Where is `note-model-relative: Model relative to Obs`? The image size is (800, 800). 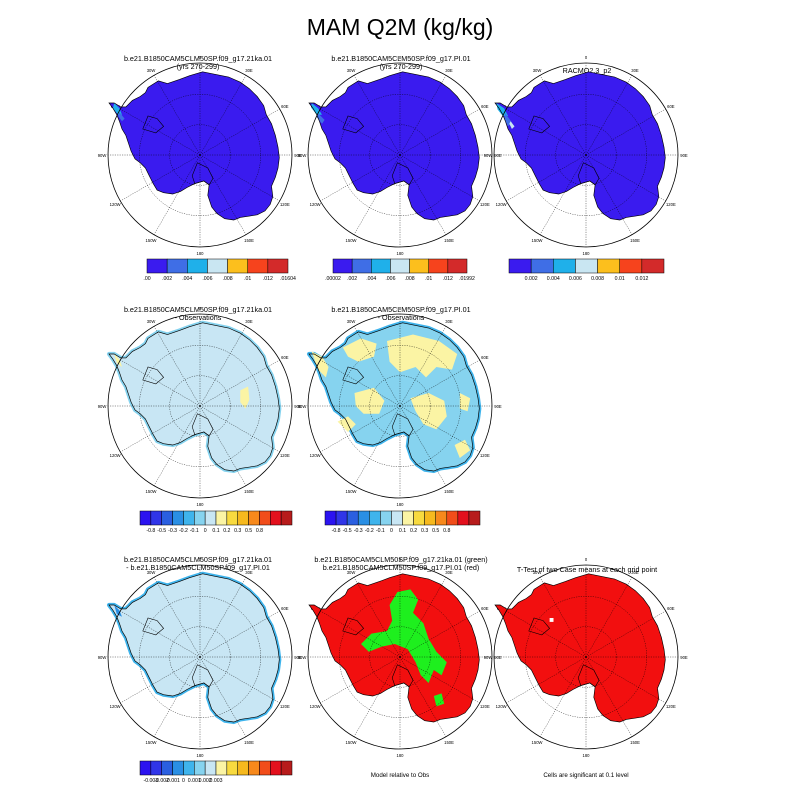
note-model-relative: Model relative to Obs is located at coordinates (400, 775).